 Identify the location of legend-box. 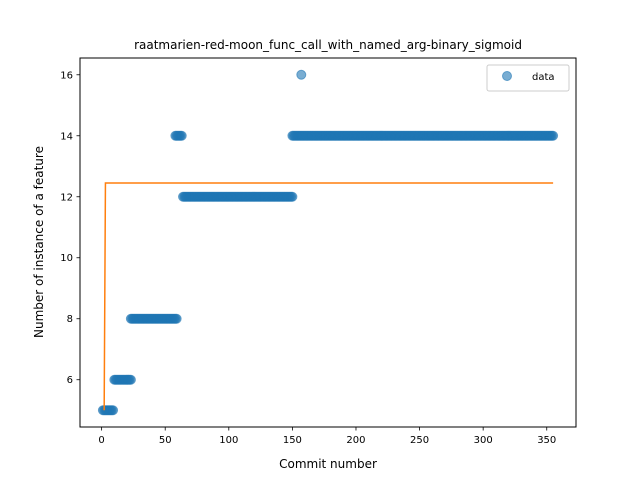
(528, 78).